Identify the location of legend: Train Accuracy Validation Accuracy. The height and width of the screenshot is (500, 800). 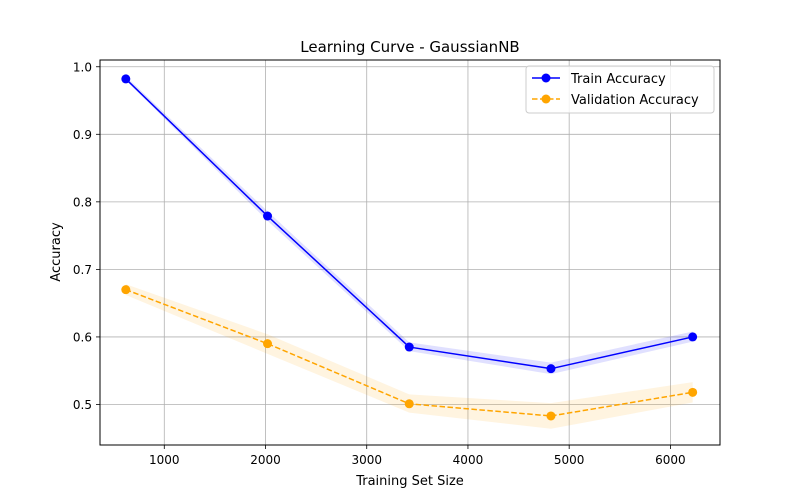
(620, 89).